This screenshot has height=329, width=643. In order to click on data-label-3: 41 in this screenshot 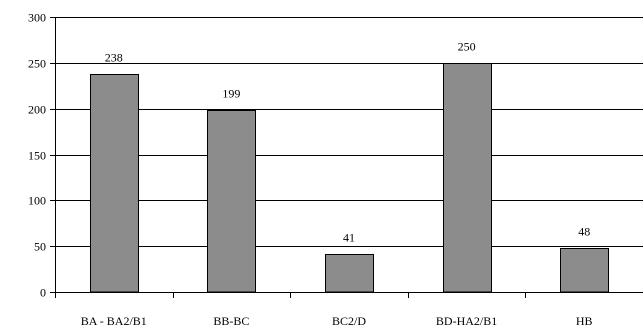, I will do `click(349, 238)`.